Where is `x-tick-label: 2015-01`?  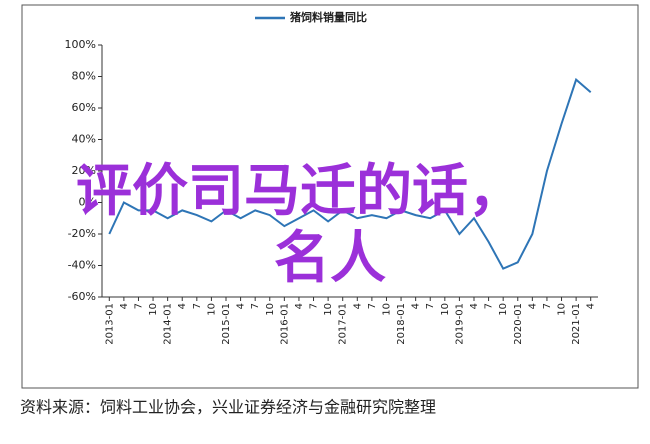
x-tick-label: 2015-01 is located at coordinates (226, 324).